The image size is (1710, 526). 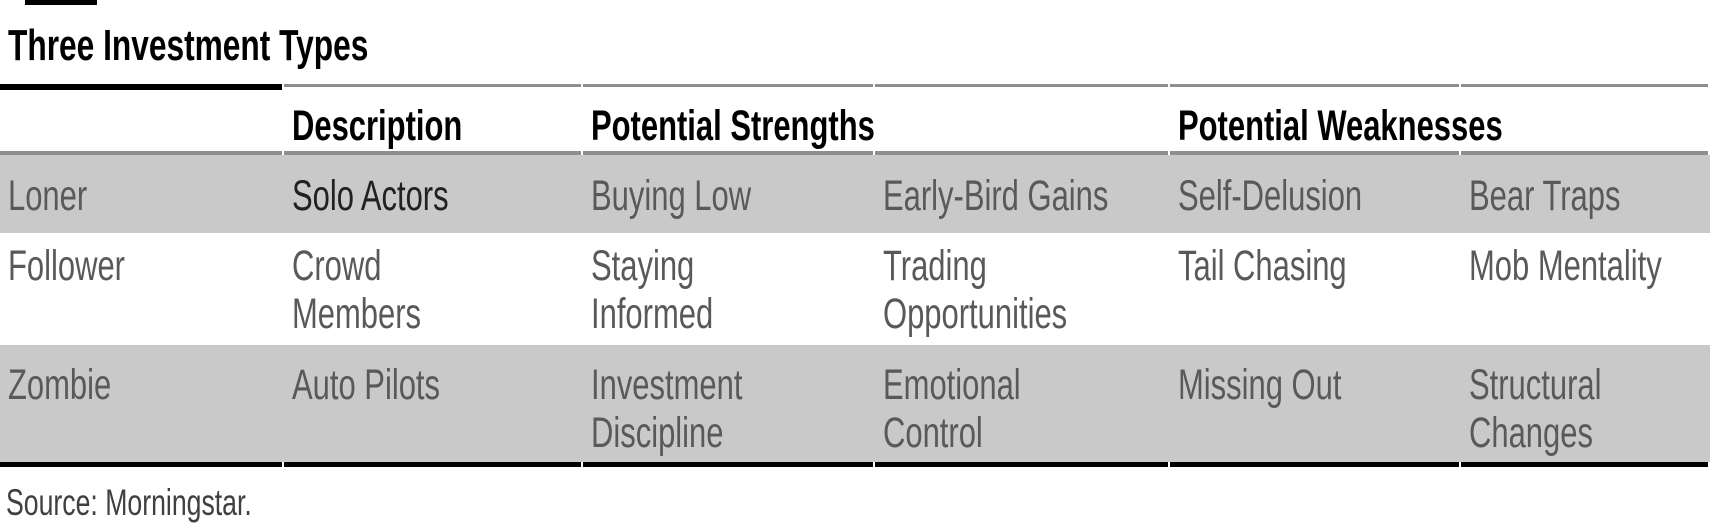 What do you see at coordinates (357, 290) in the screenshot?
I see `cell-description: Crowd Members` at bounding box center [357, 290].